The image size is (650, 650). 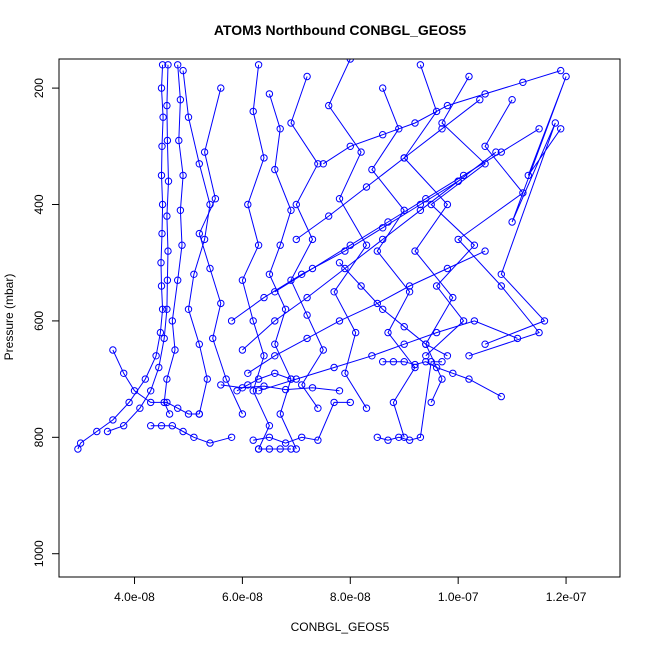 I want to click on x-tick-label: 1.0e-07, so click(x=458, y=597).